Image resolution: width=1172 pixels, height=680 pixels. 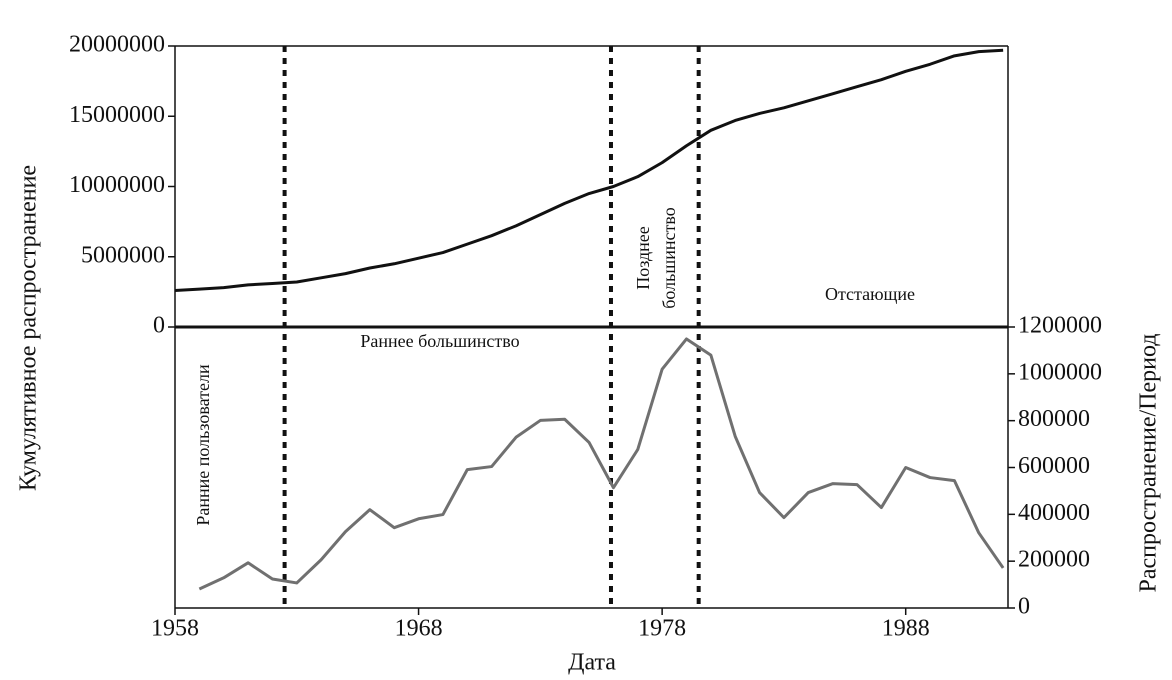 I want to click on y-tick-label: 10000000, so click(x=117, y=185).